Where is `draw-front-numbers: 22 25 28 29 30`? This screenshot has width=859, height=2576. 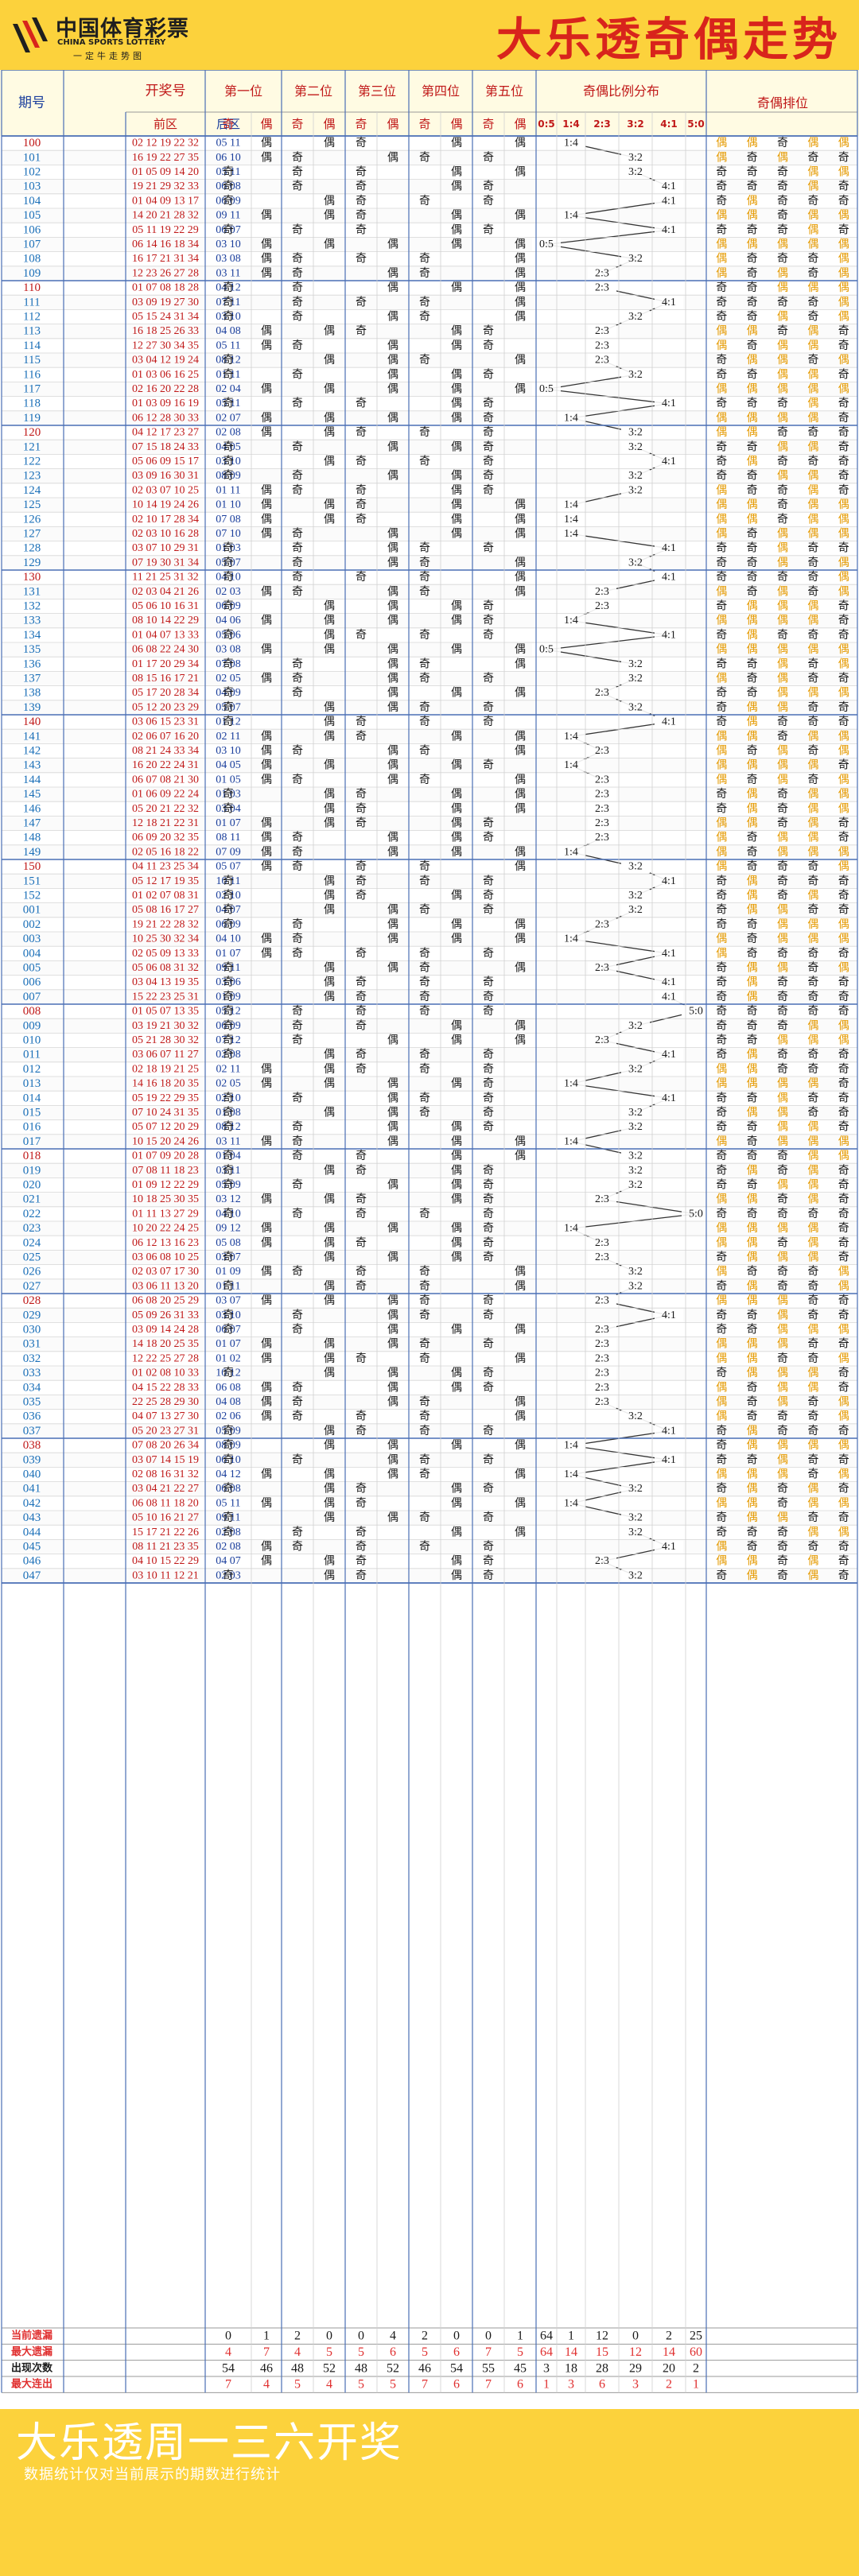
draw-front-numbers: 22 25 28 29 30 is located at coordinates (165, 1402).